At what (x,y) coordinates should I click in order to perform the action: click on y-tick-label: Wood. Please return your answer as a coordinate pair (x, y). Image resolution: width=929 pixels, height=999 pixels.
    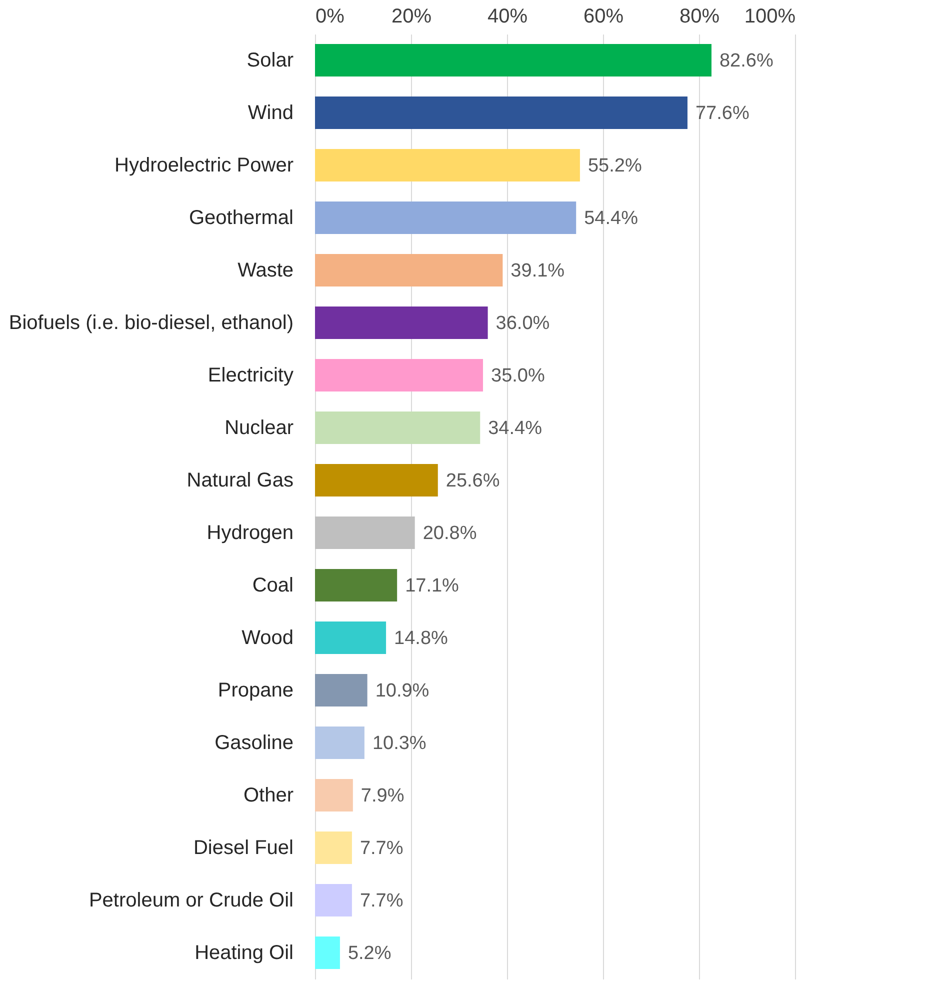
    Looking at the image, I should click on (268, 637).